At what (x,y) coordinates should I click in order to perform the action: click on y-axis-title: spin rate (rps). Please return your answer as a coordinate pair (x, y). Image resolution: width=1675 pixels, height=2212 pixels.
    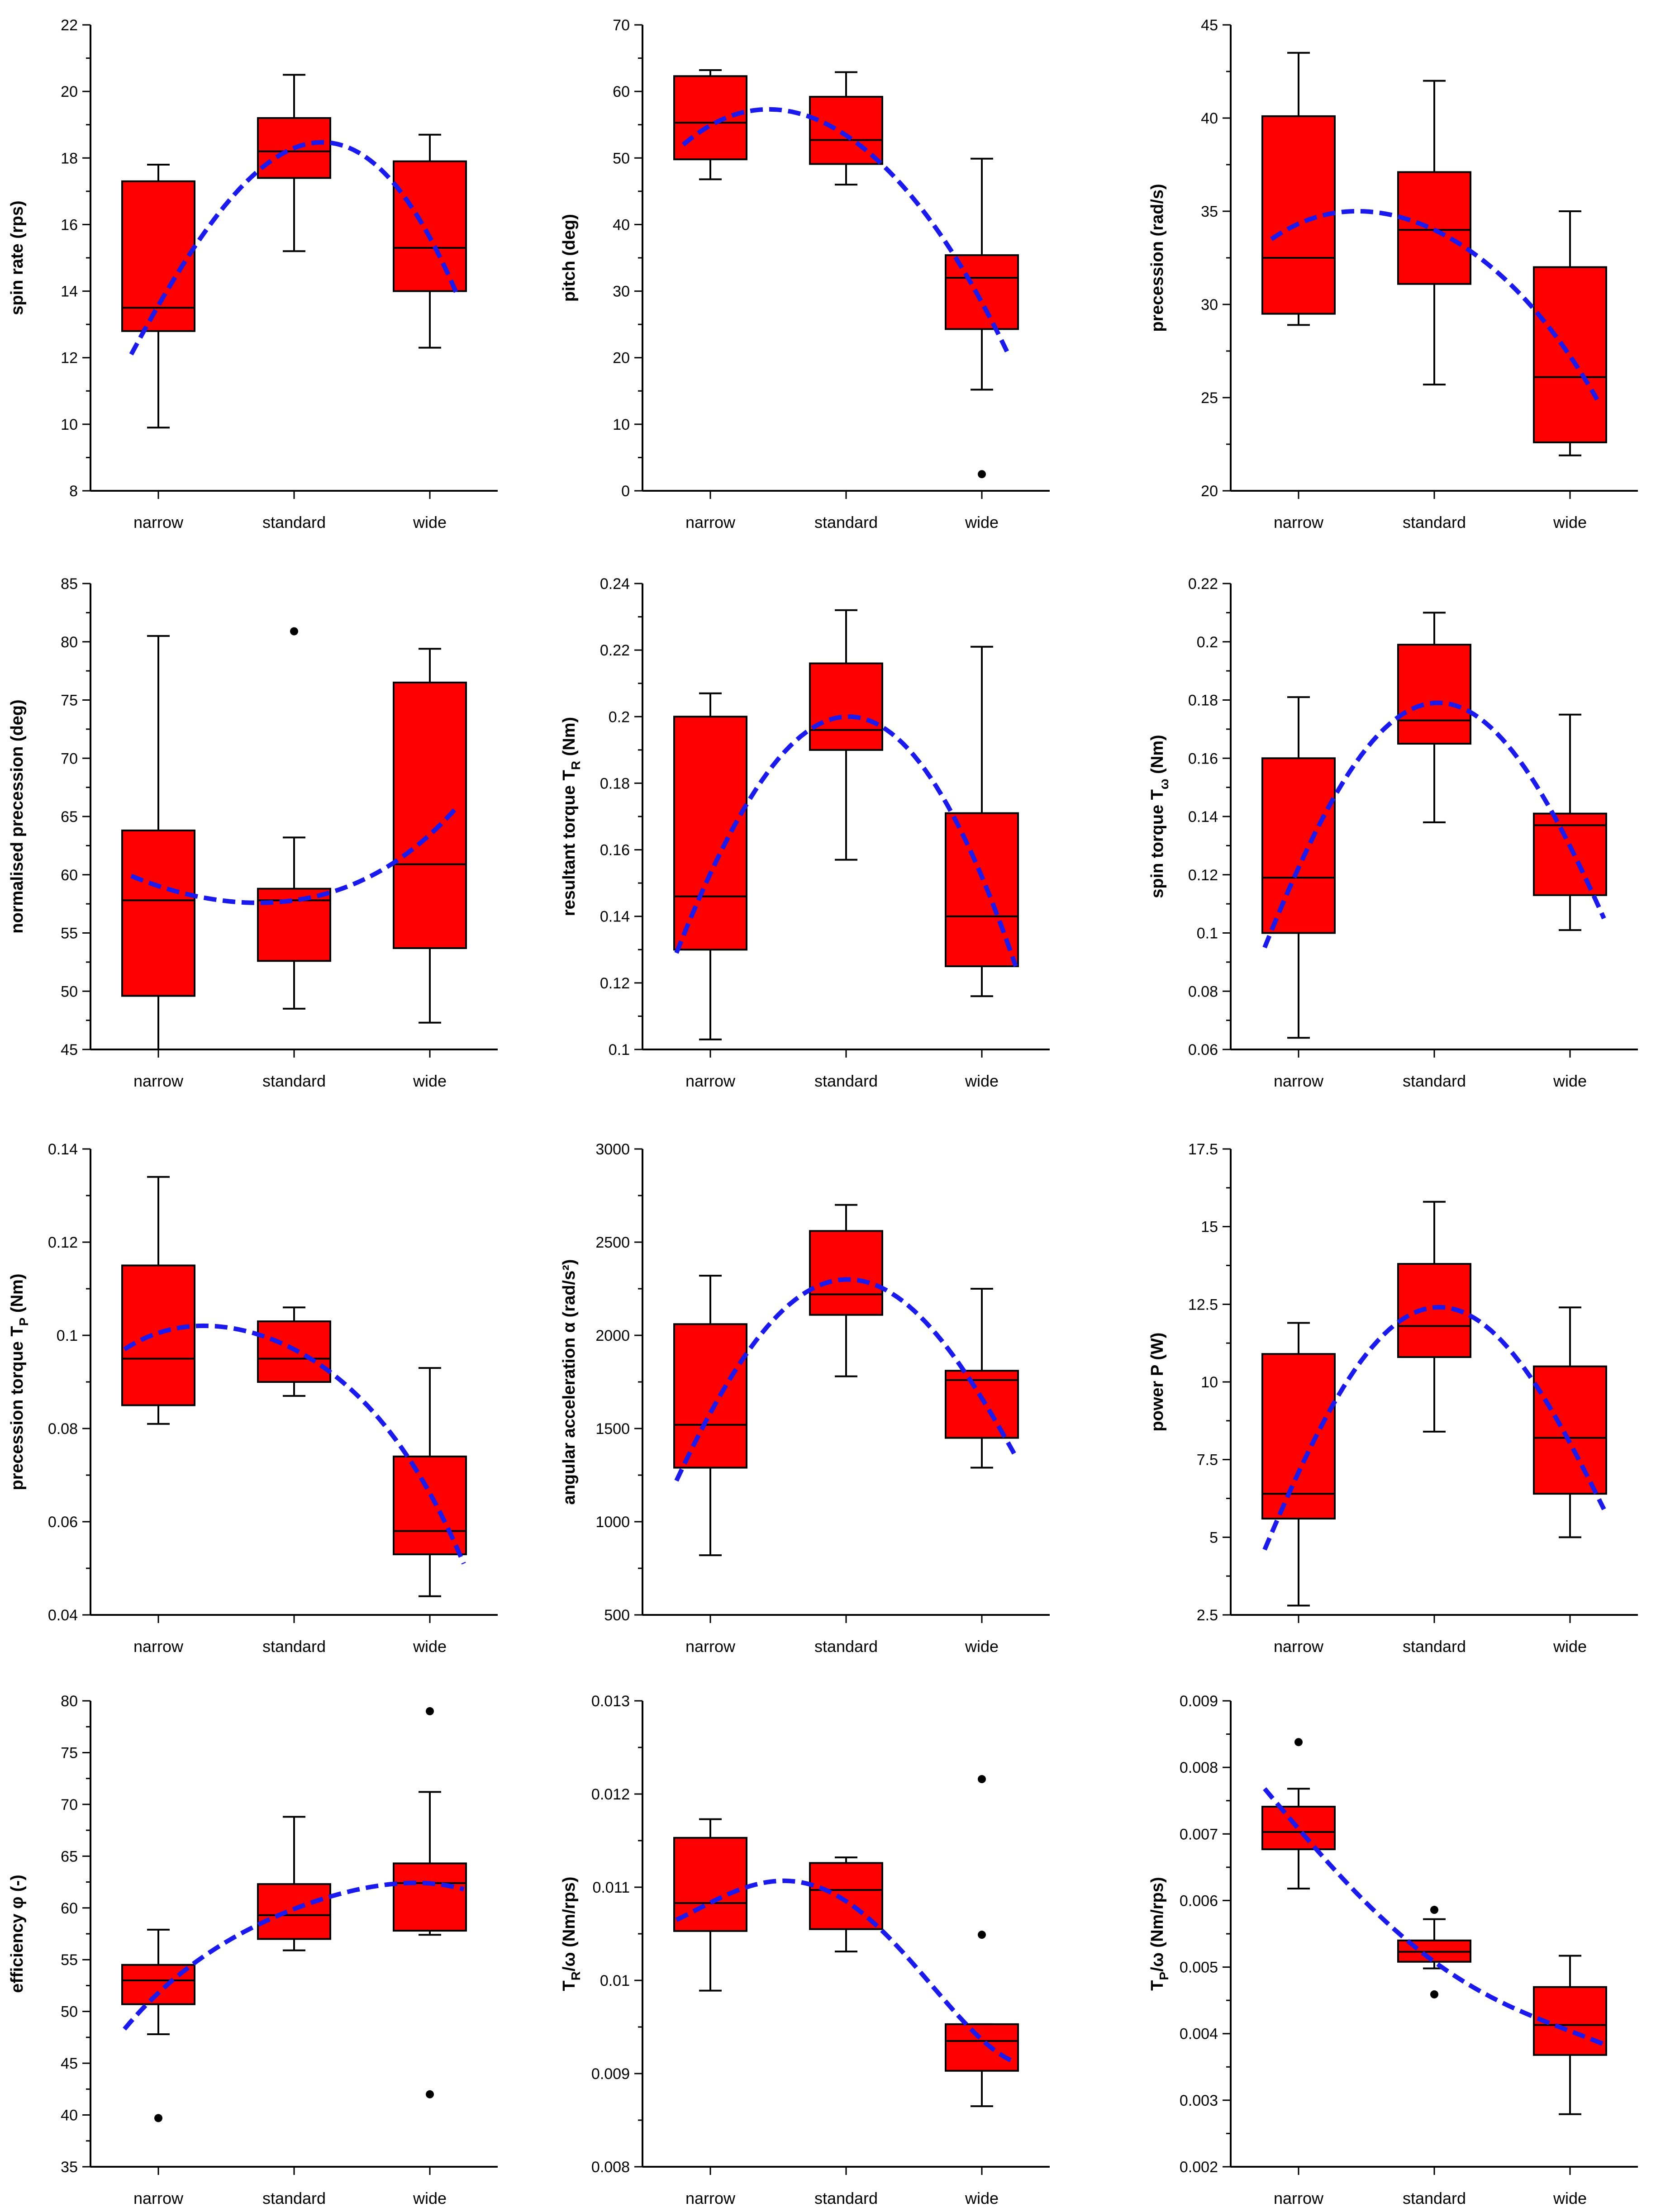
    Looking at the image, I should click on (18, 257).